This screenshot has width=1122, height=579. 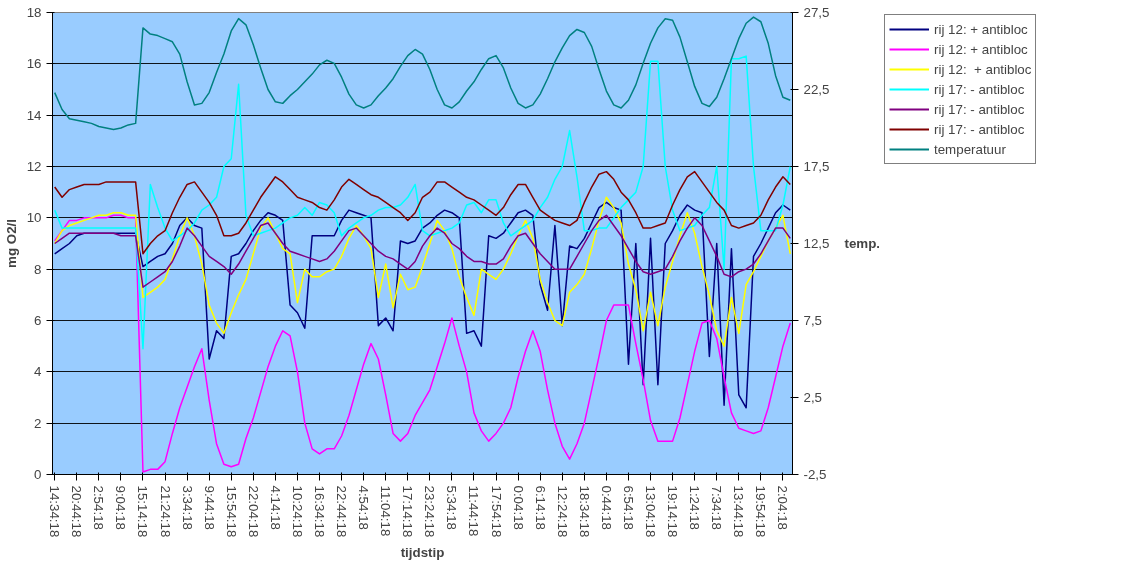 I want to click on x-tick-label: 19:14:18, so click(x=673, y=511).